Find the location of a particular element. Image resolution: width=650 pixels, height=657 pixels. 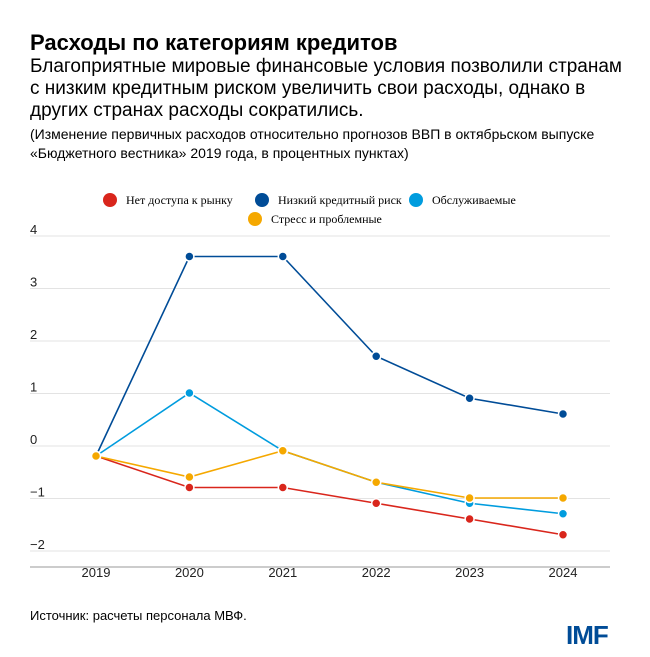

x-tick-label: 2023 is located at coordinates (469, 572).